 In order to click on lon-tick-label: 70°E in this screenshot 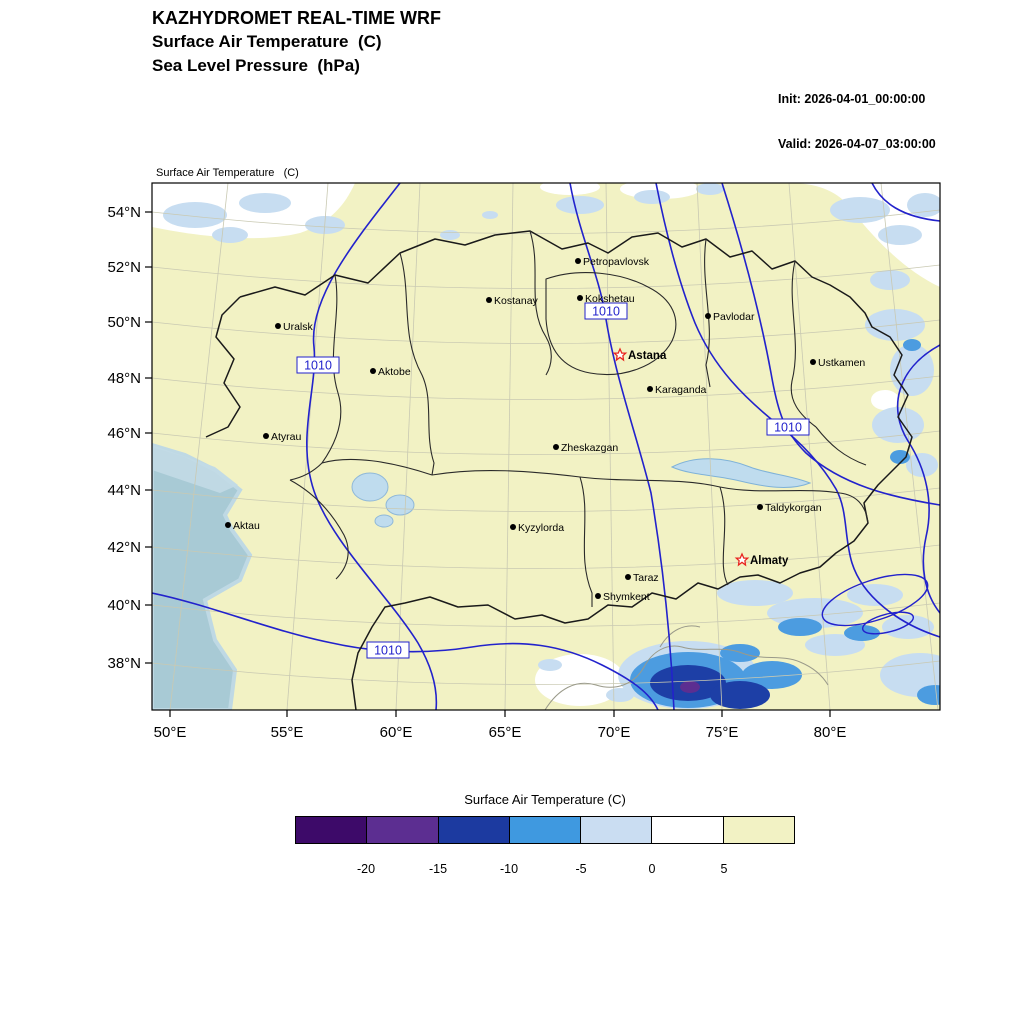, I will do `click(614, 732)`.